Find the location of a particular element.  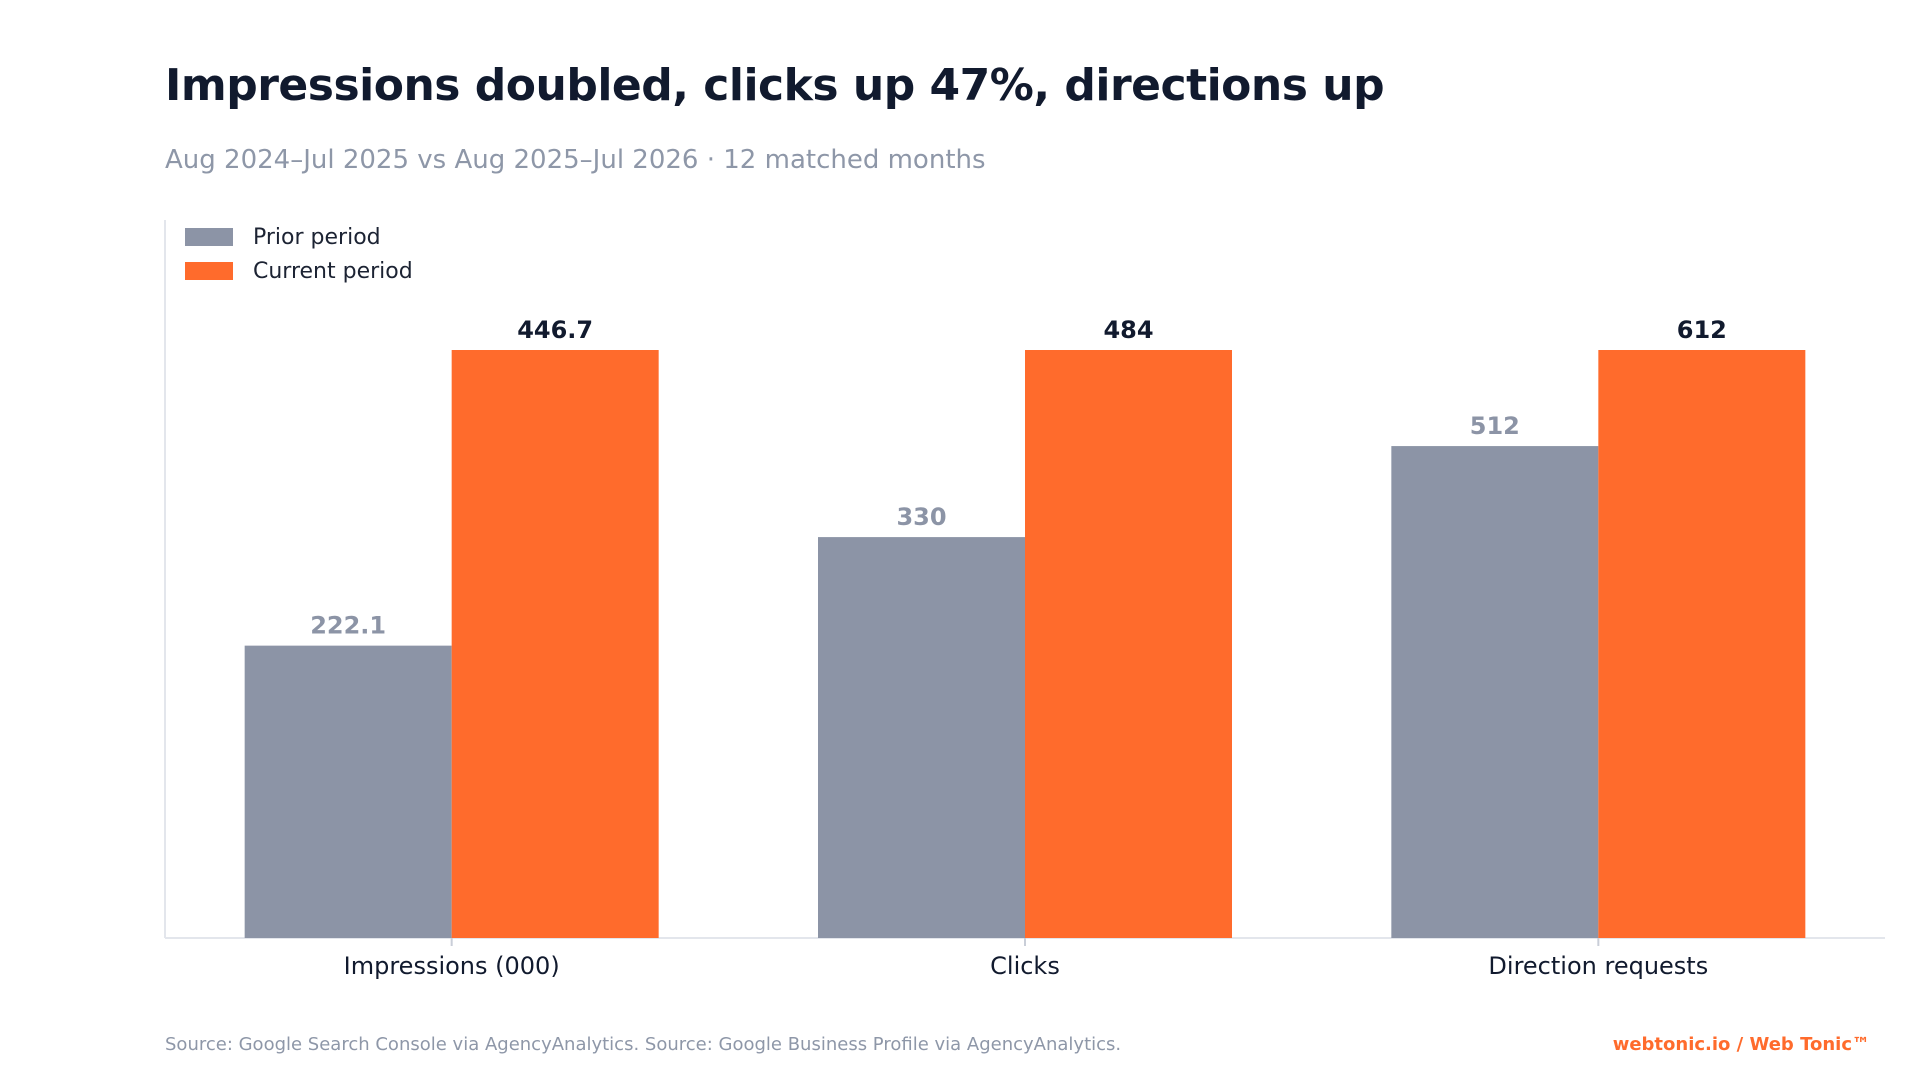

data-label-prior-1: 330 is located at coordinates (921, 517).